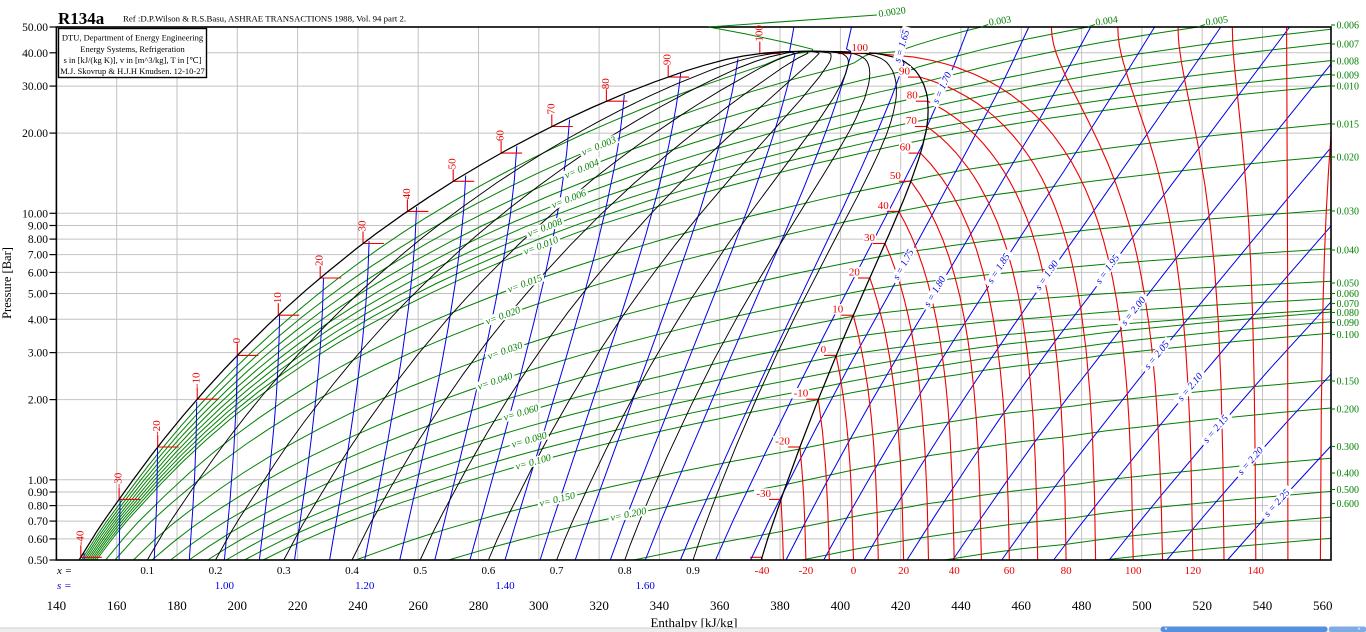 Image resolution: width=1366 pixels, height=632 pixels. I want to click on svg-text: 280, so click(479, 605).